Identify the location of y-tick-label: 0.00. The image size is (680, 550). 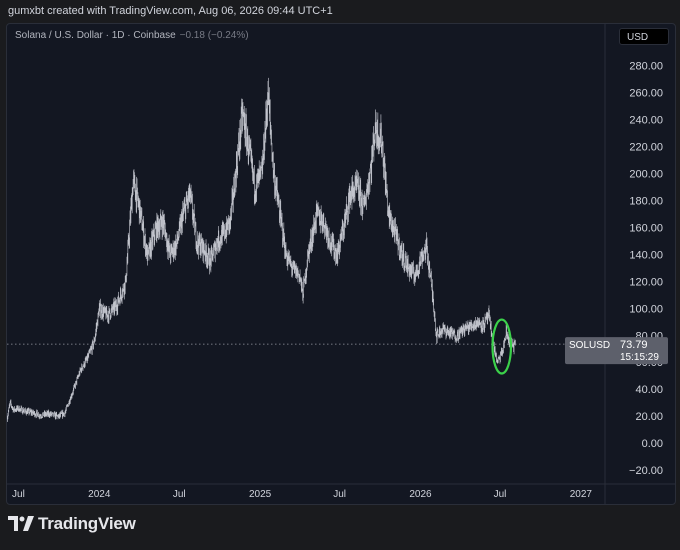
(652, 444).